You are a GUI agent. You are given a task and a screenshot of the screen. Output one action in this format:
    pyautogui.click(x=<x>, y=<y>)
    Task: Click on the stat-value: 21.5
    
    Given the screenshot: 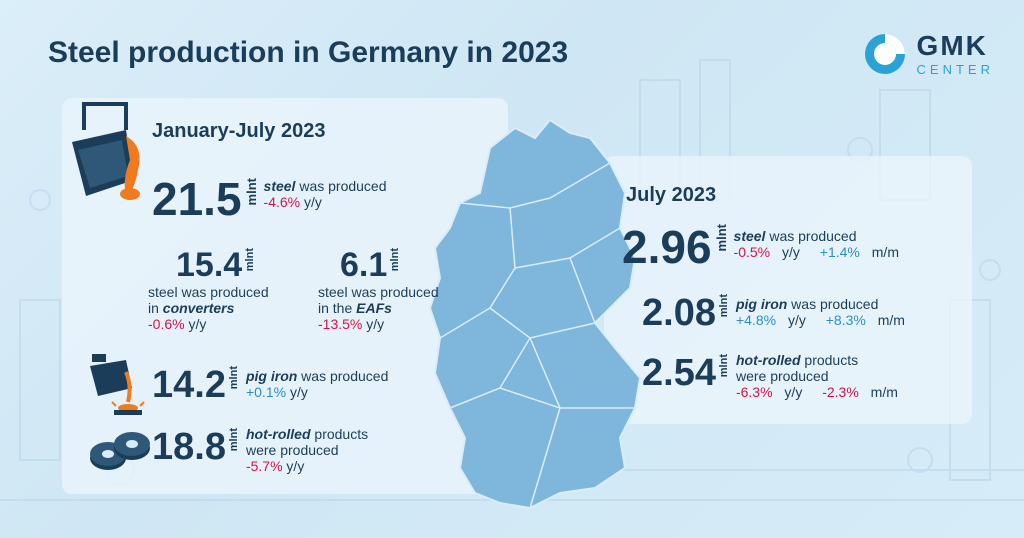 What is the action you would take?
    pyautogui.click(x=197, y=199)
    